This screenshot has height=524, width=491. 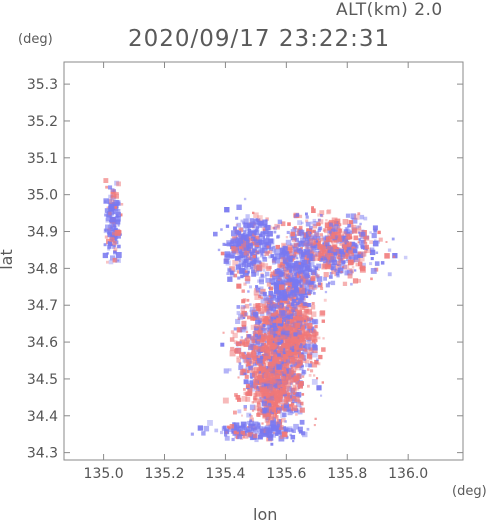 What do you see at coordinates (259, 39) in the screenshot?
I see `timestamp: 2020/09/17 23:22:31` at bounding box center [259, 39].